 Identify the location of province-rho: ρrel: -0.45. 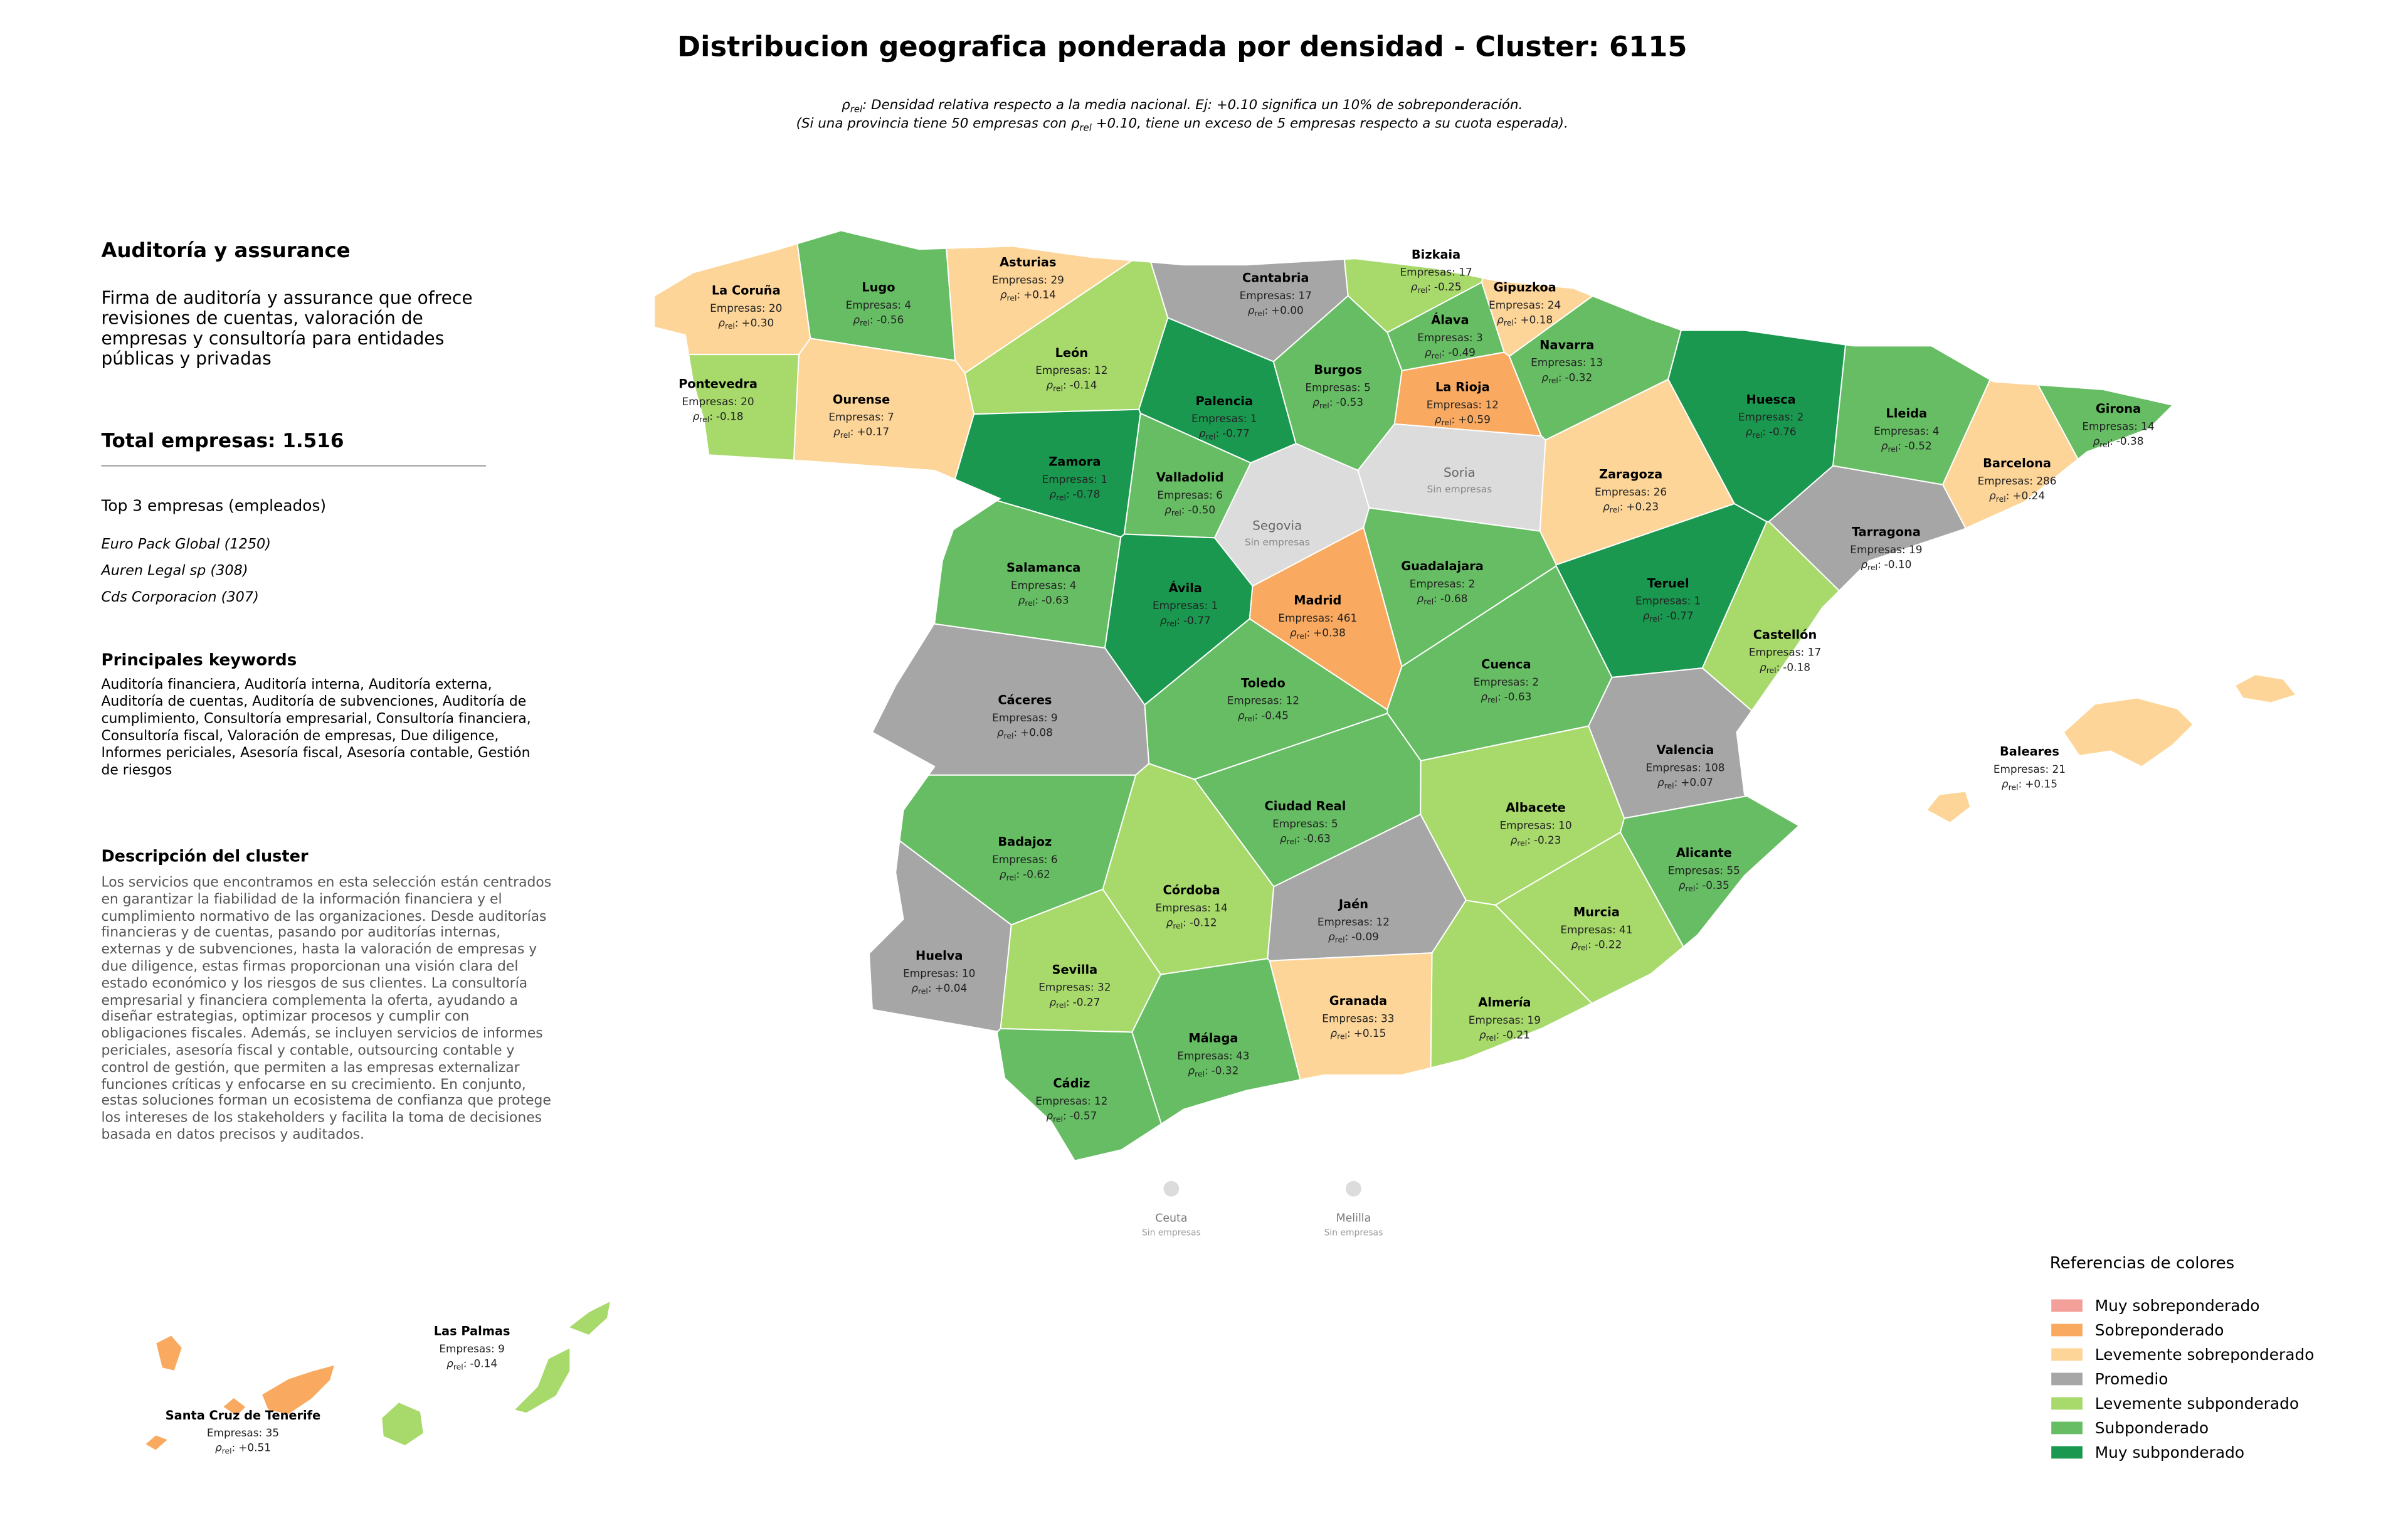
(1263, 716).